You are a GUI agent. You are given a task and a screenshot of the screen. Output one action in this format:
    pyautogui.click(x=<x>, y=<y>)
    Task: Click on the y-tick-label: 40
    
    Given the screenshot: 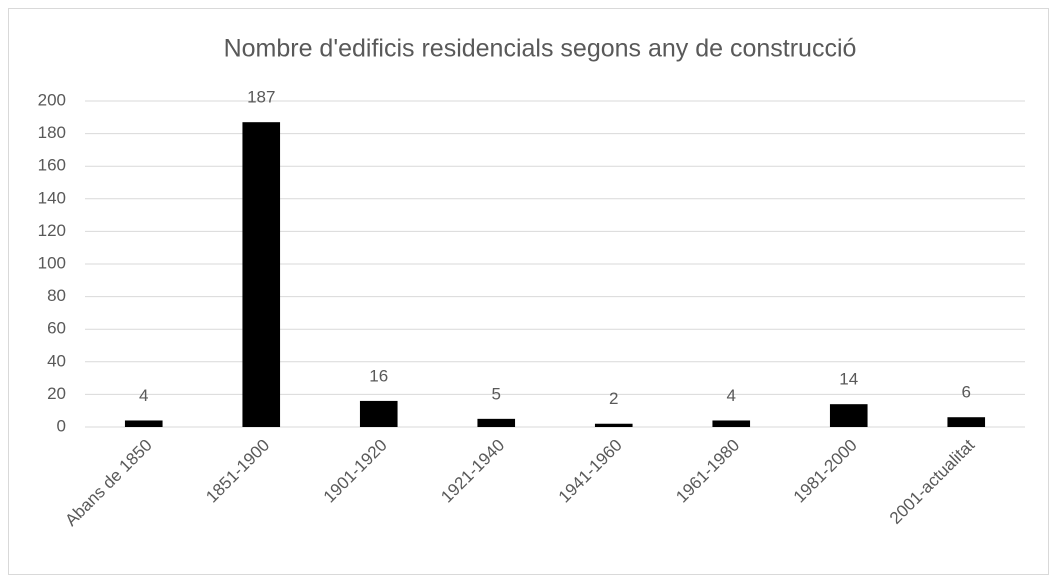 What is the action you would take?
    pyautogui.click(x=56, y=360)
    